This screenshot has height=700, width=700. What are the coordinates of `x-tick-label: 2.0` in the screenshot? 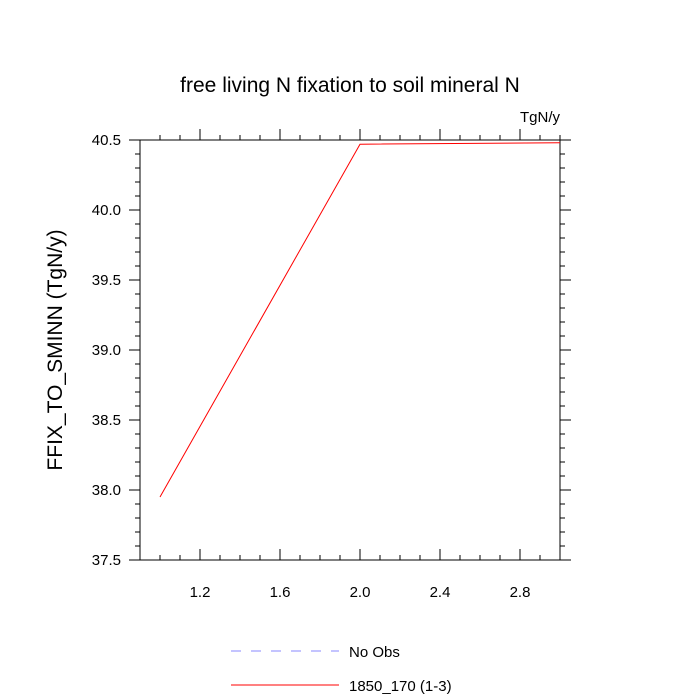 It's located at (360, 592).